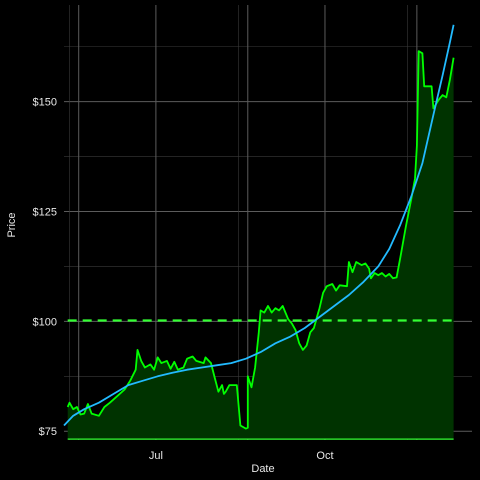 This screenshot has width=480, height=480. I want to click on x-tick-label: Oct, so click(324, 456).